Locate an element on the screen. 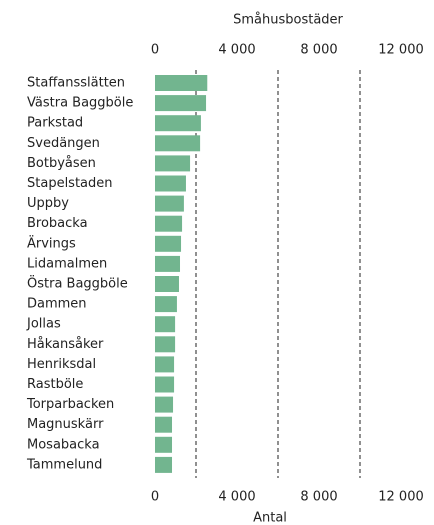  y-tick-label: Tammelund is located at coordinates (64, 464).